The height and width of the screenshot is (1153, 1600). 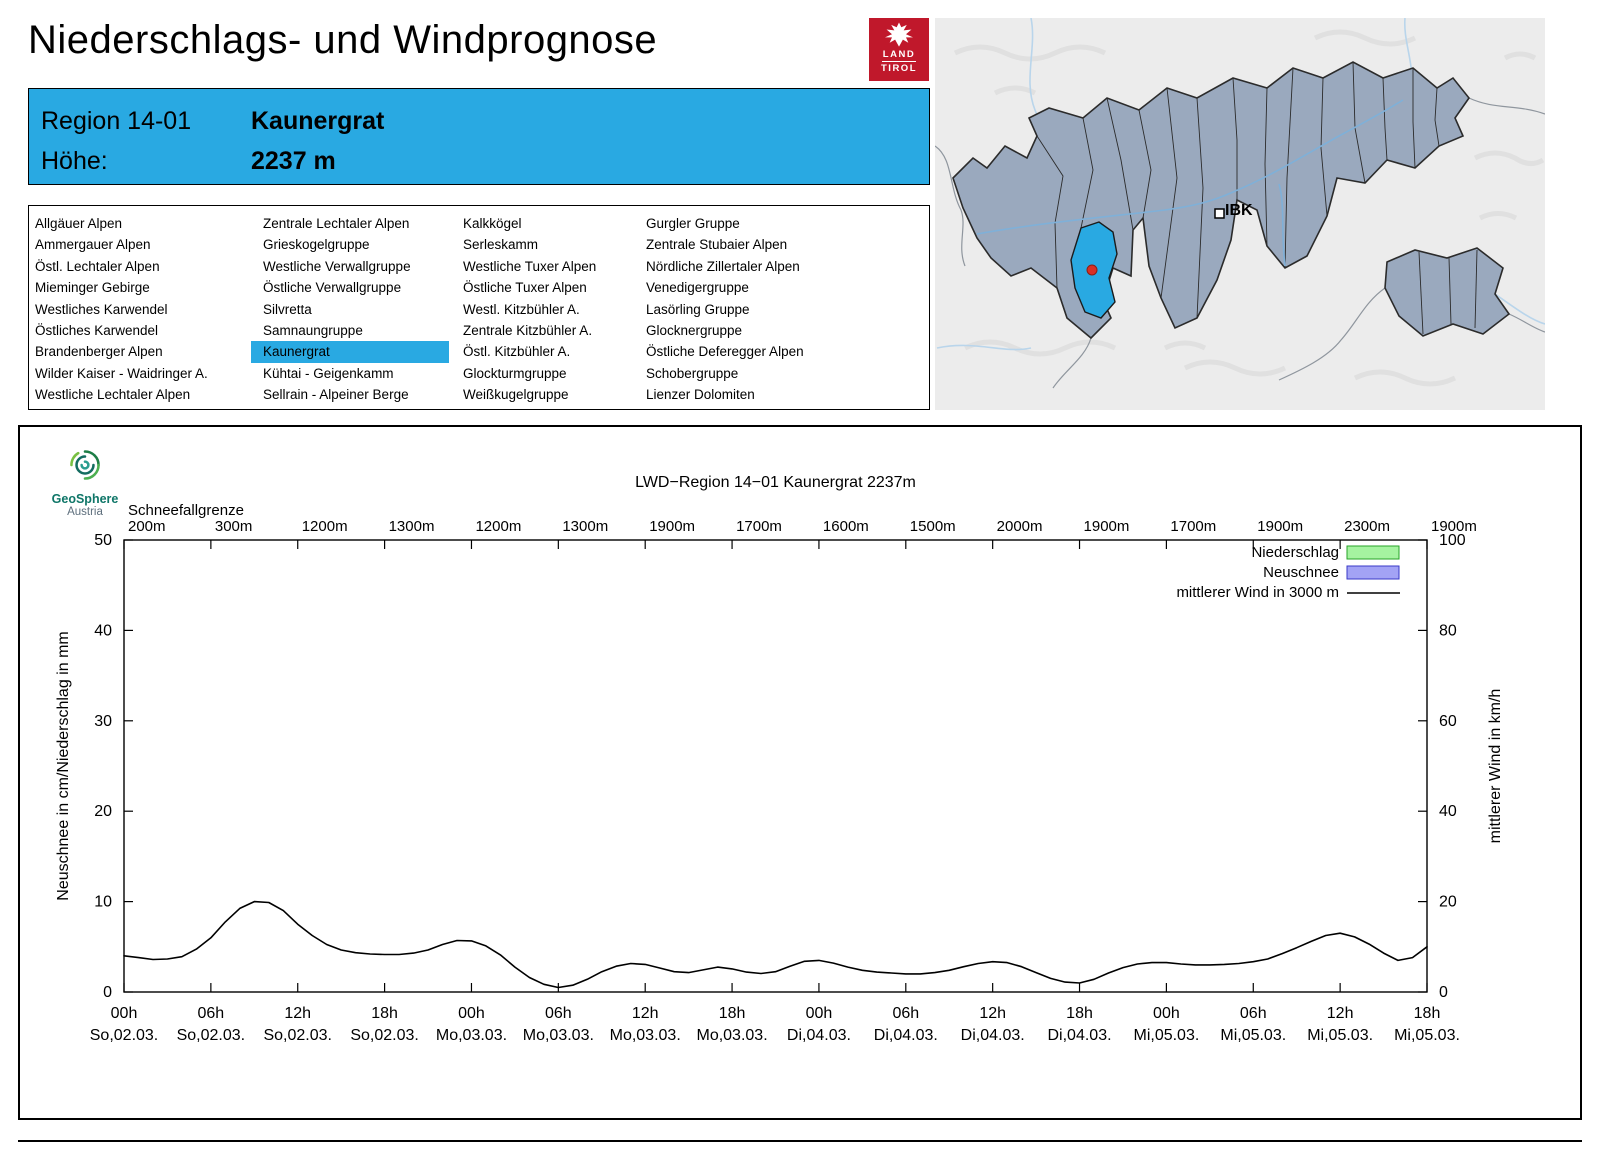 What do you see at coordinates (103, 902) in the screenshot?
I see `y-left-tick-label: 10` at bounding box center [103, 902].